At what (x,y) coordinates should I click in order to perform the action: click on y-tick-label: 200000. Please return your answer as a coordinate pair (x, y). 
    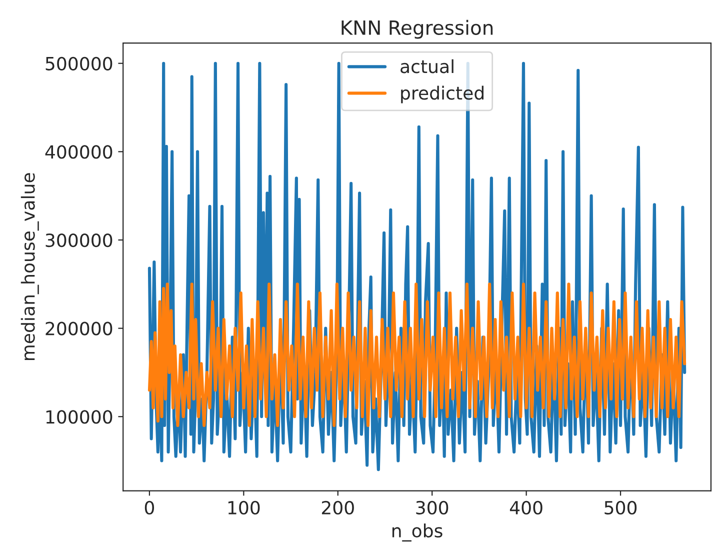
    Looking at the image, I should click on (79, 329).